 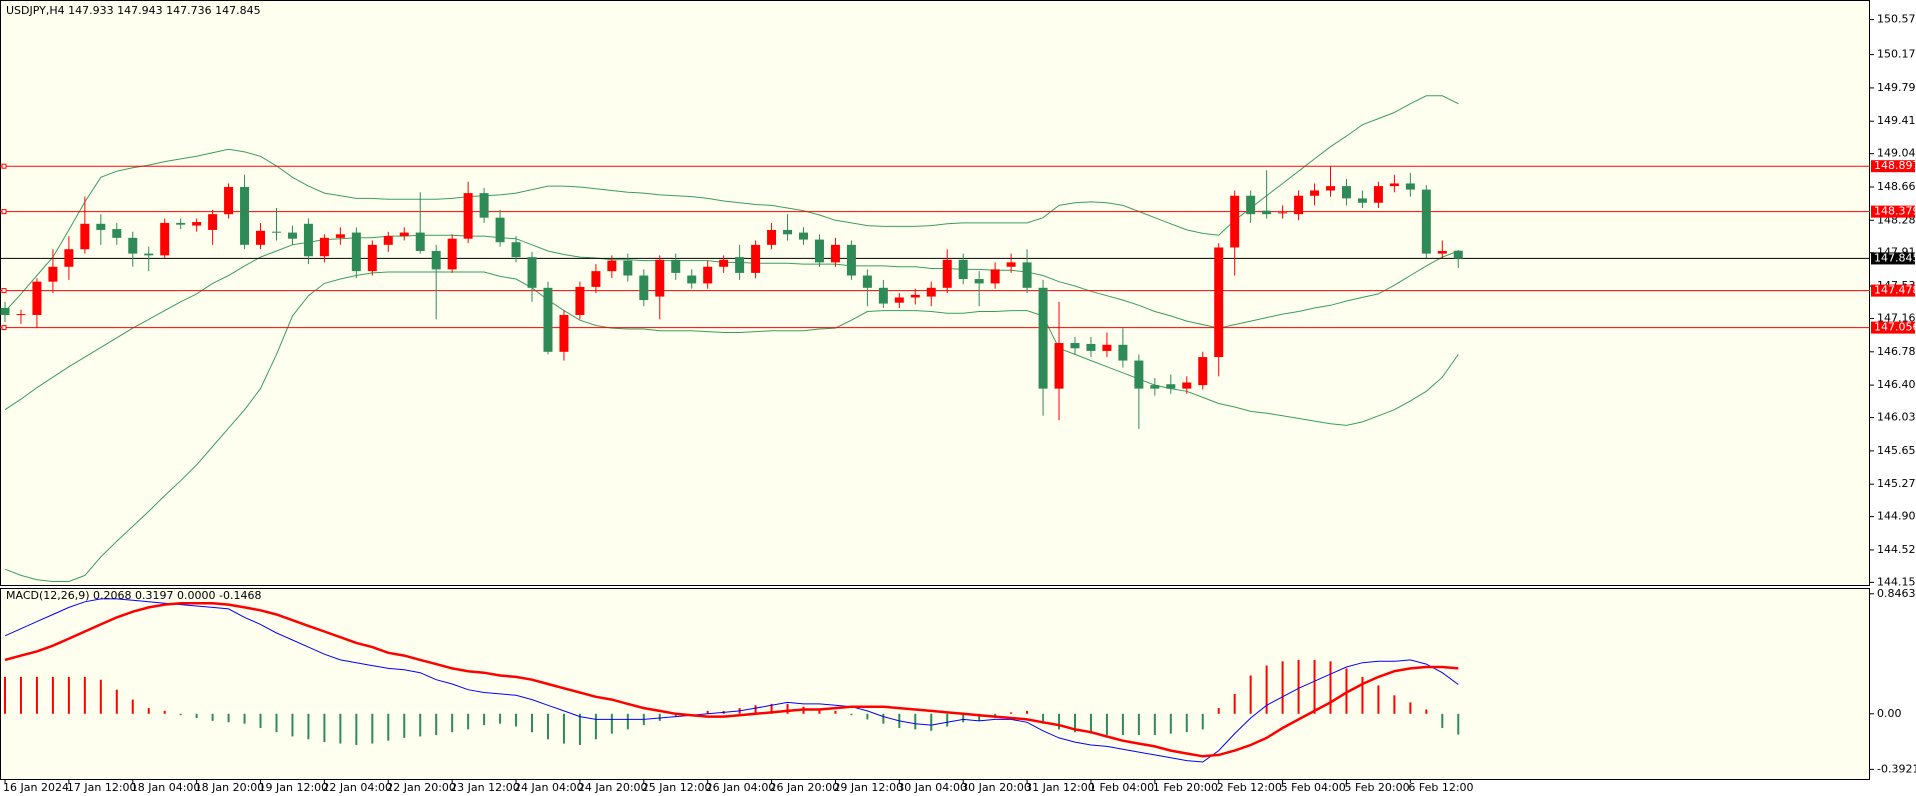 What do you see at coordinates (1896, 153) in the screenshot?
I see `y-tick-label: 149.040` at bounding box center [1896, 153].